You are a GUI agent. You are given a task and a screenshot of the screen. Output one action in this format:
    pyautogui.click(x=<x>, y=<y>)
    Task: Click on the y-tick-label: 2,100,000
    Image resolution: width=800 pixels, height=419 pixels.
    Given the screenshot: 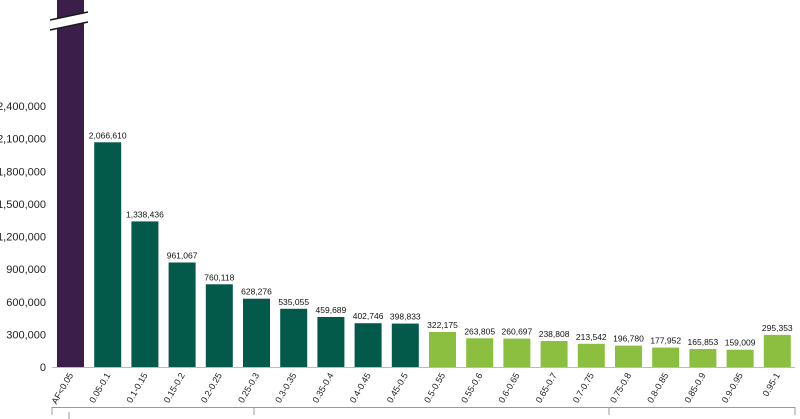 What is the action you would take?
    pyautogui.click(x=23, y=140)
    